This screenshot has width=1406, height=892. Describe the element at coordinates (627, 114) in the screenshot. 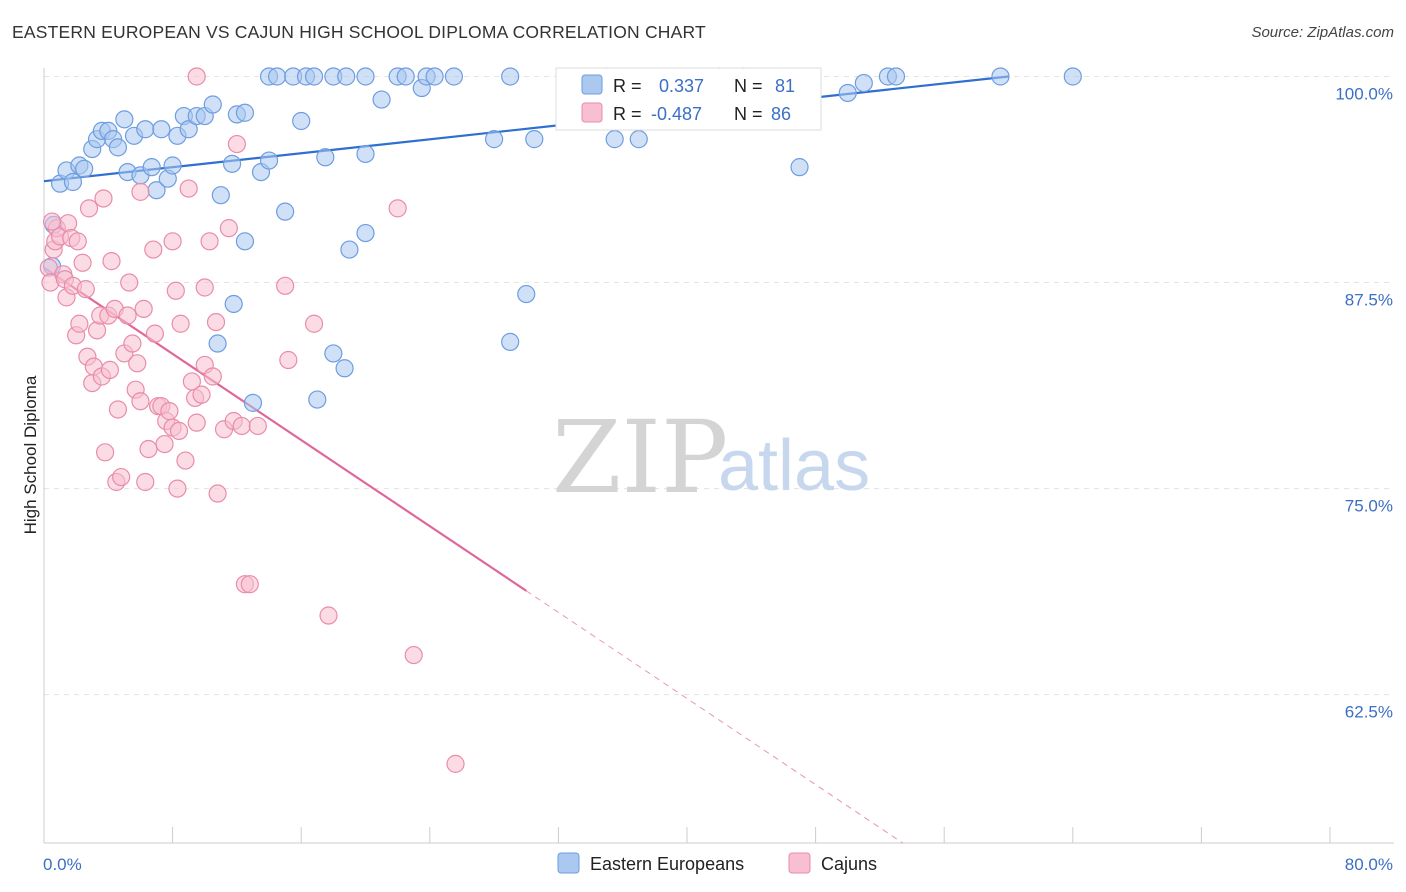

I see `legend-r-label-pink: R =` at that location.